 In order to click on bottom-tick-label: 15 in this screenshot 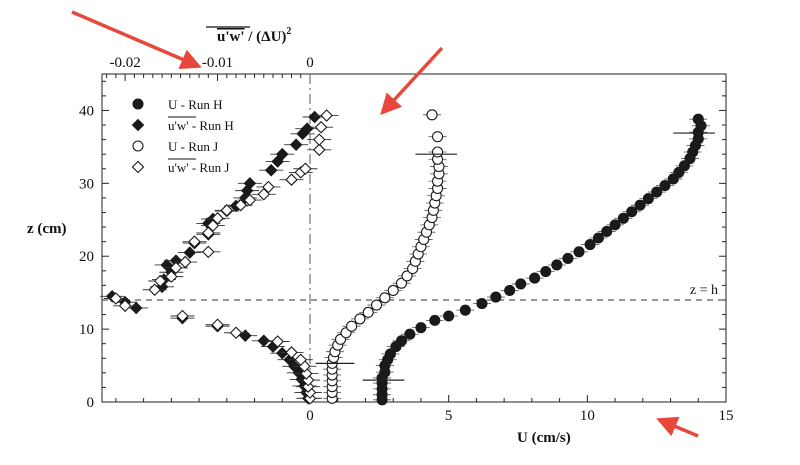, I will do `click(726, 416)`.